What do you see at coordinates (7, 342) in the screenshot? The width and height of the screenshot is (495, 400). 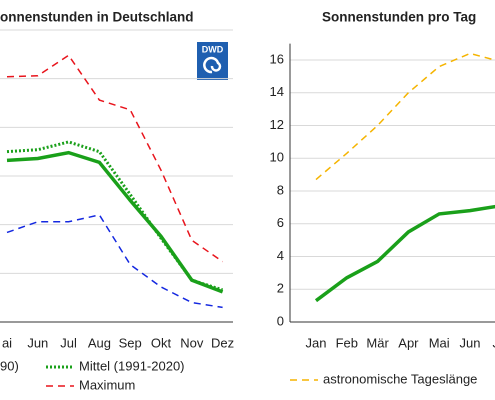 I see `x-tick-label: ai` at bounding box center [7, 342].